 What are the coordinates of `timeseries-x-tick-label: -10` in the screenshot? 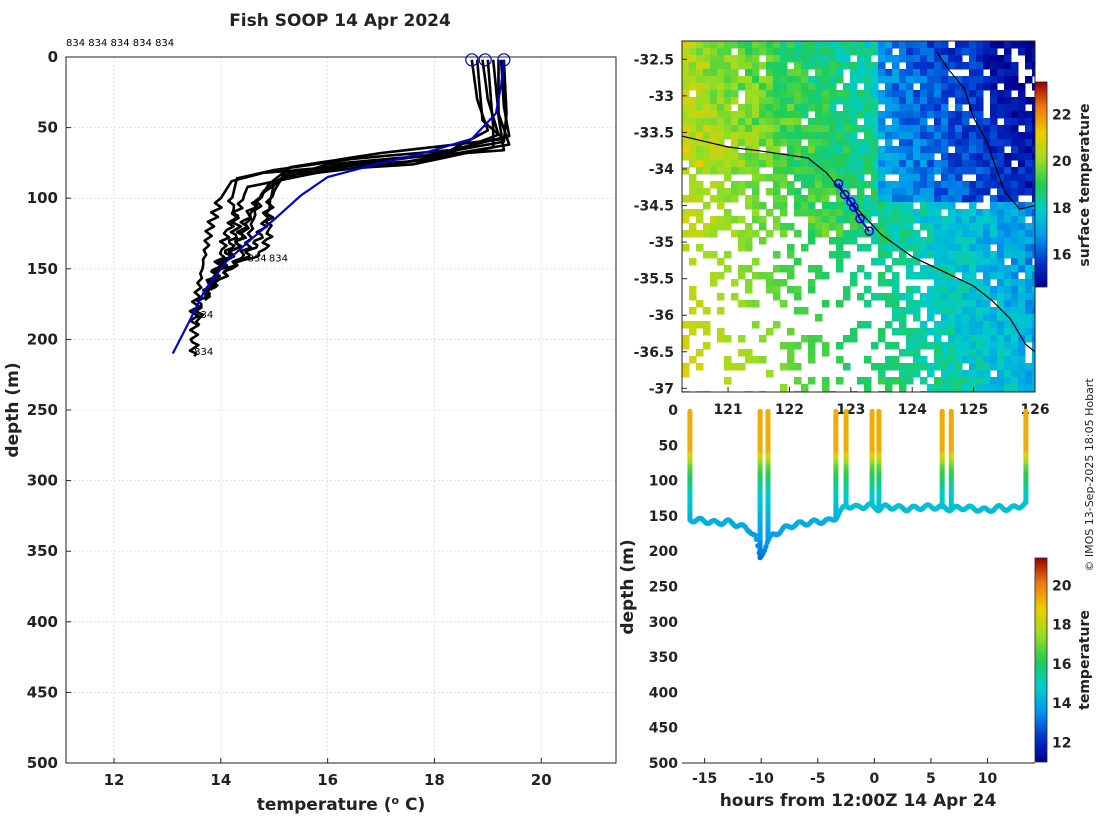 It's located at (762, 779).